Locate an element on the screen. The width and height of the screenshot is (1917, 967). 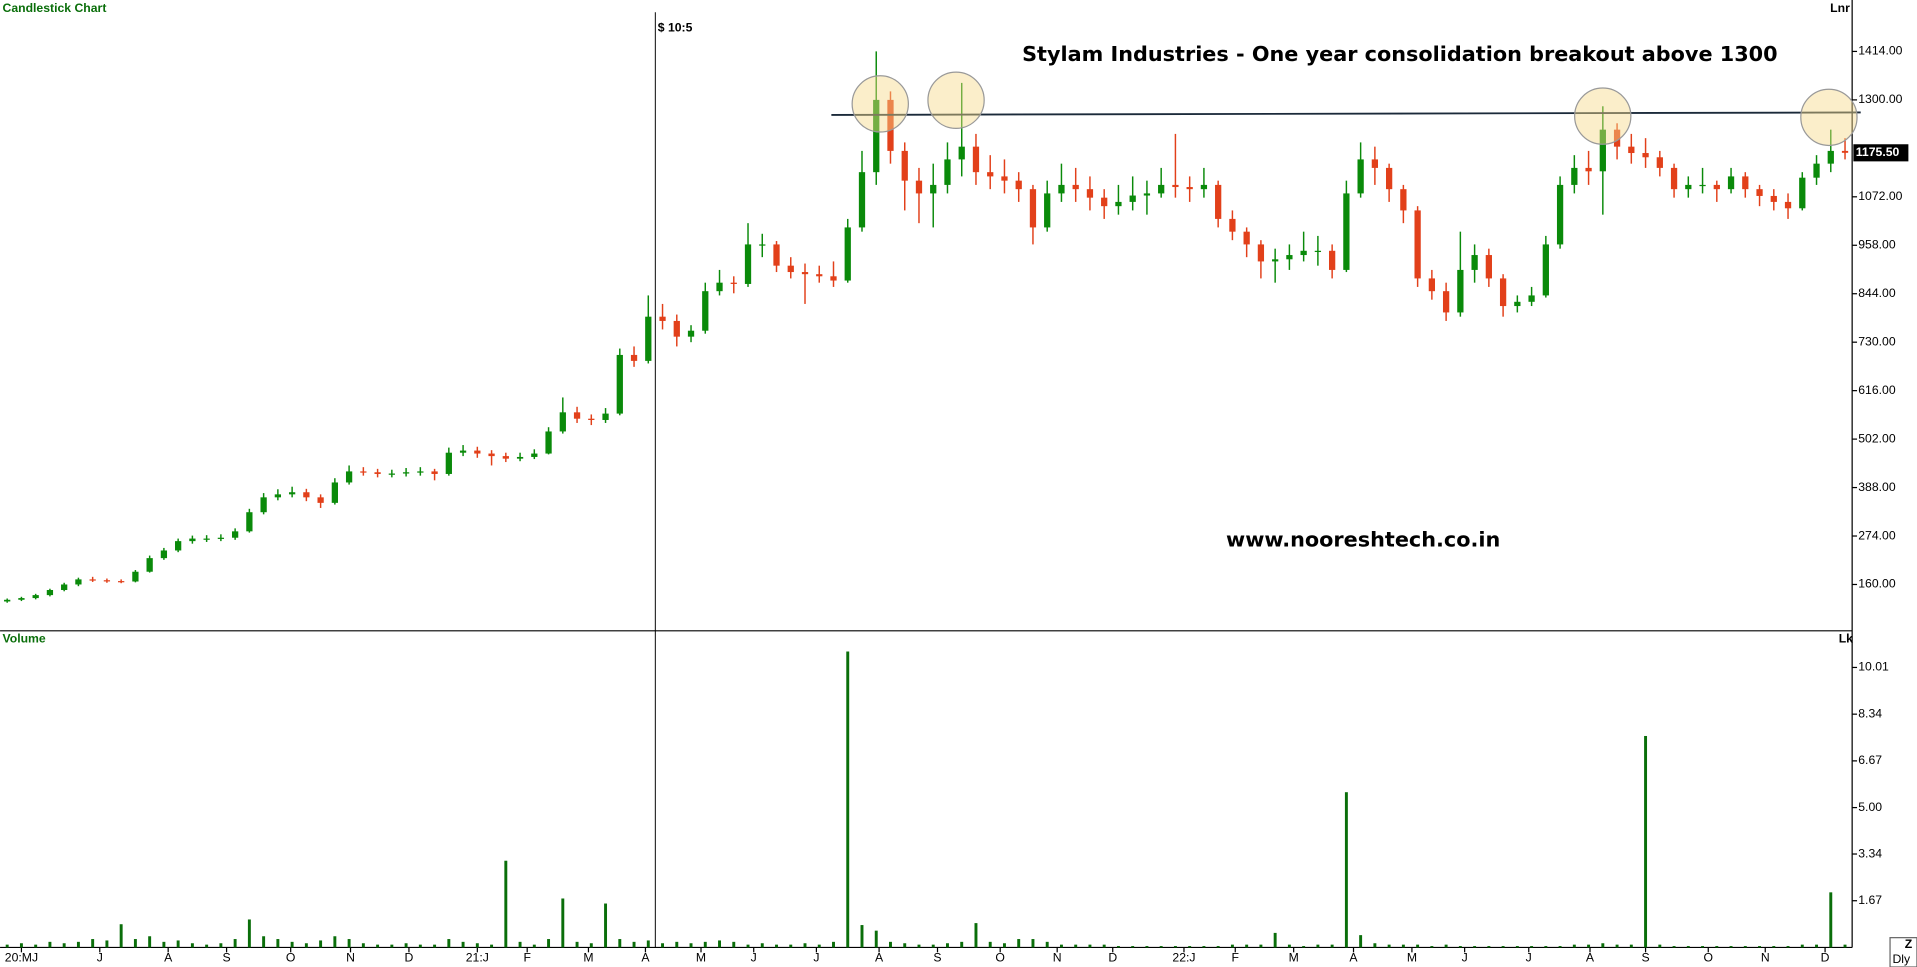
y-tick-label: 502.00 is located at coordinates (1877, 438).